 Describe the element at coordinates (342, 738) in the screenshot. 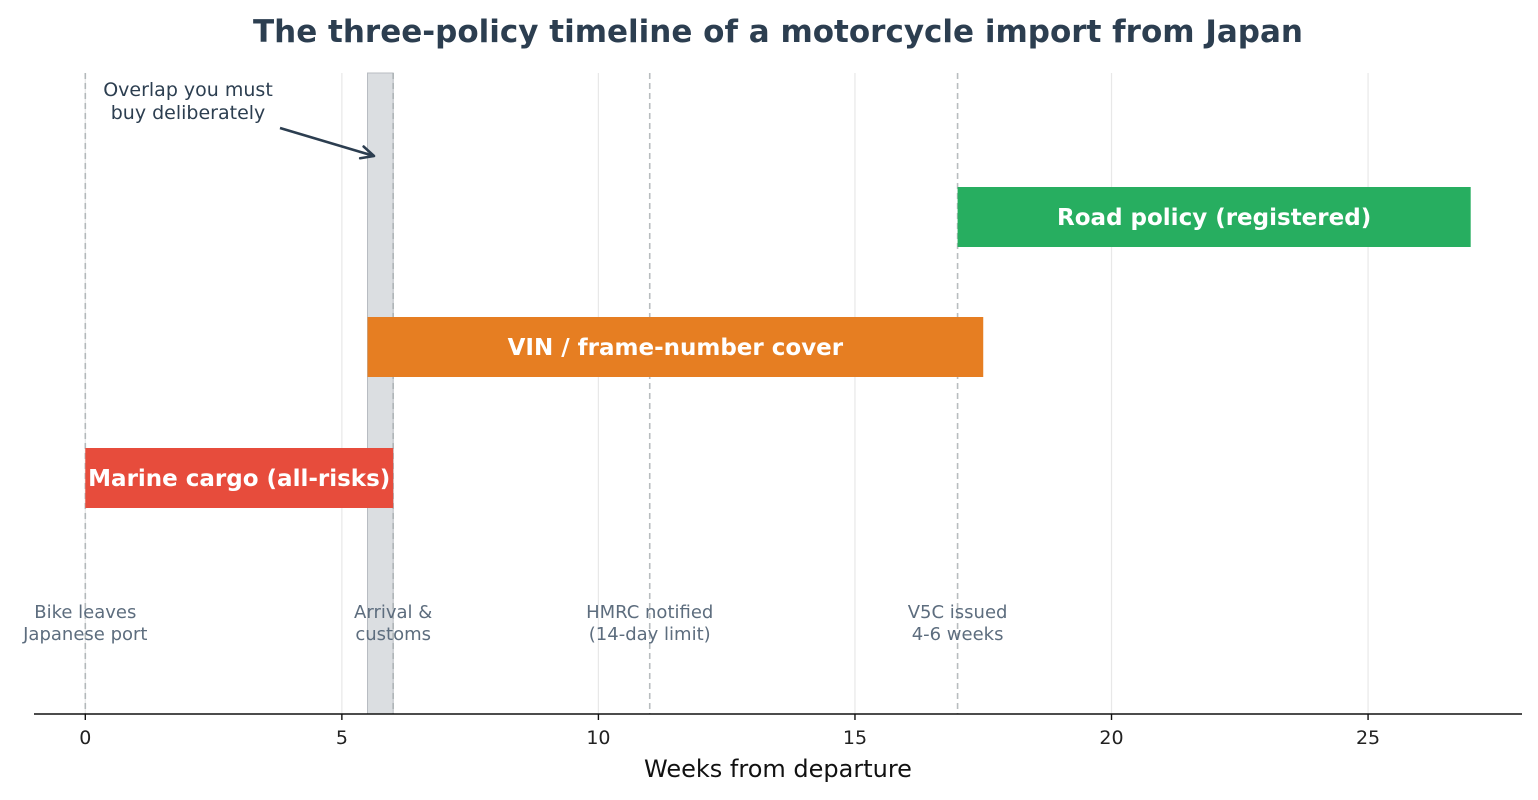

I see `x-tick-label: 5` at that location.